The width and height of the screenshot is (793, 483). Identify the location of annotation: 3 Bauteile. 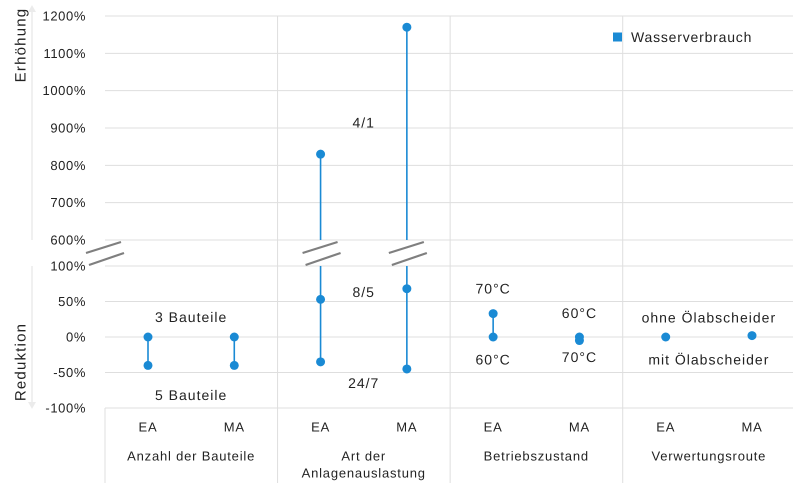
(191, 317).